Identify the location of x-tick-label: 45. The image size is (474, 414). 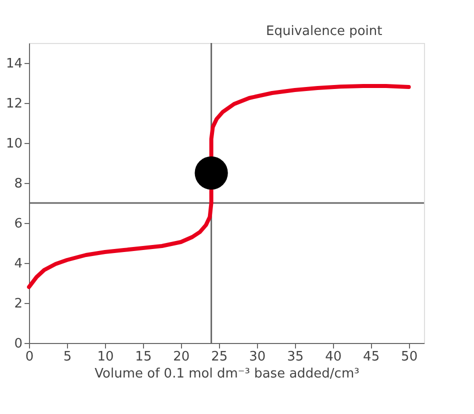
(371, 357).